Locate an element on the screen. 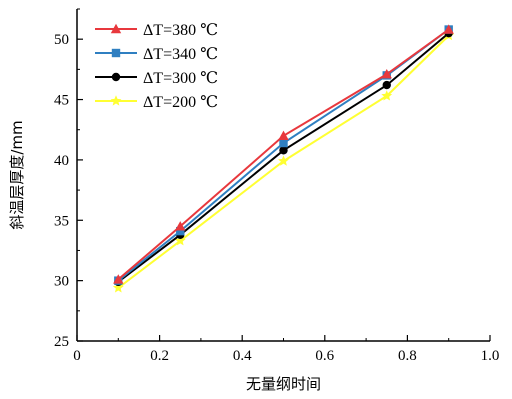  legend-item: ΔT=300 ℃ is located at coordinates (156, 78).